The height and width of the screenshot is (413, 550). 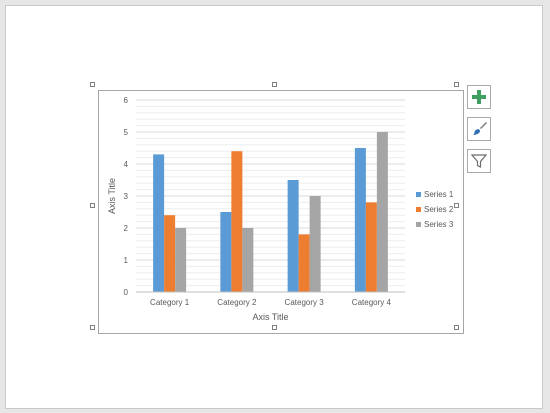 I want to click on y-tick-label: 0, so click(x=126, y=292).